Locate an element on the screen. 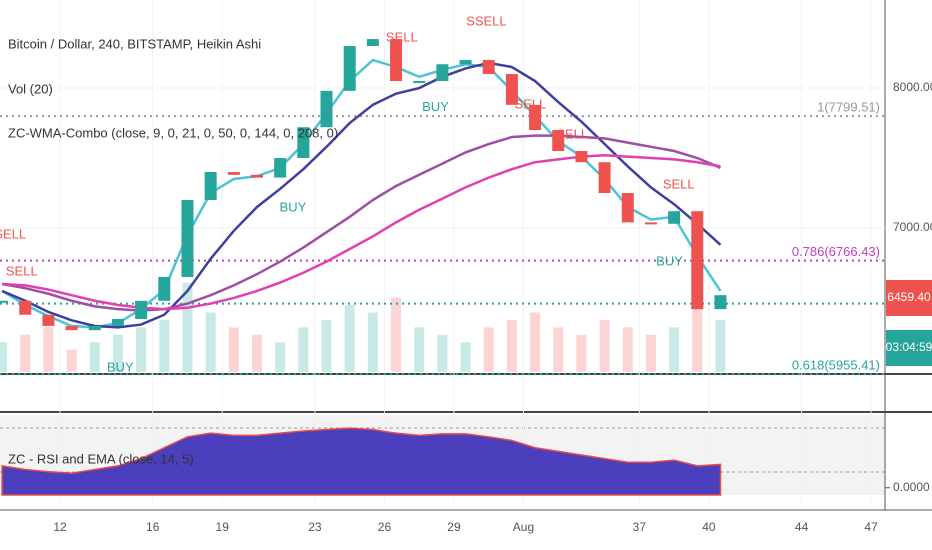 This screenshot has height=550, width=932. fib-label: 0.786(6766.43) is located at coordinates (836, 251).